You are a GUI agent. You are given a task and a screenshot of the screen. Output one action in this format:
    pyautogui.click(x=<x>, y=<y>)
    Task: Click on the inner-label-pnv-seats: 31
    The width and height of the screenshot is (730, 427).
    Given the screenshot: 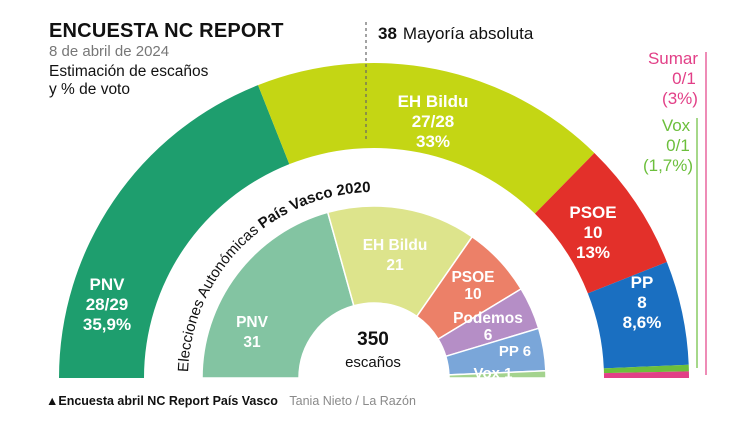 What is the action you would take?
    pyautogui.click(x=252, y=342)
    